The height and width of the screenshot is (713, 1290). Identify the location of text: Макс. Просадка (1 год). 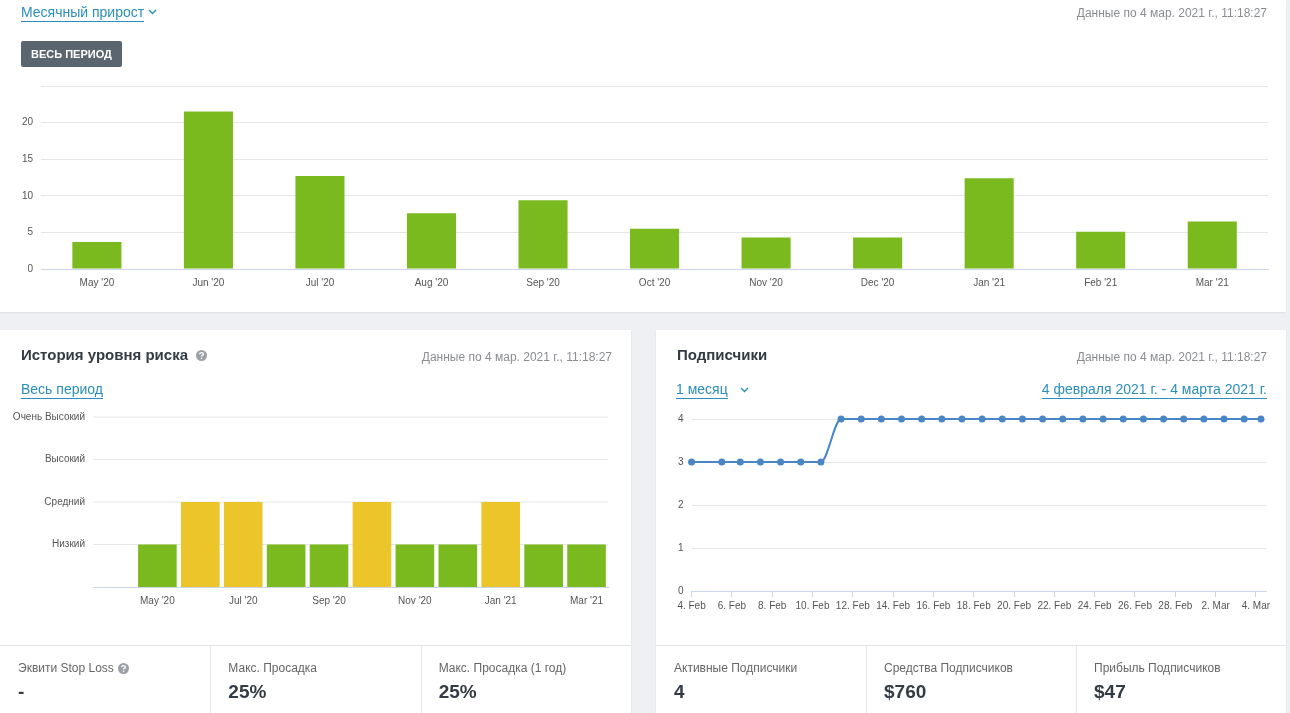
(502, 668).